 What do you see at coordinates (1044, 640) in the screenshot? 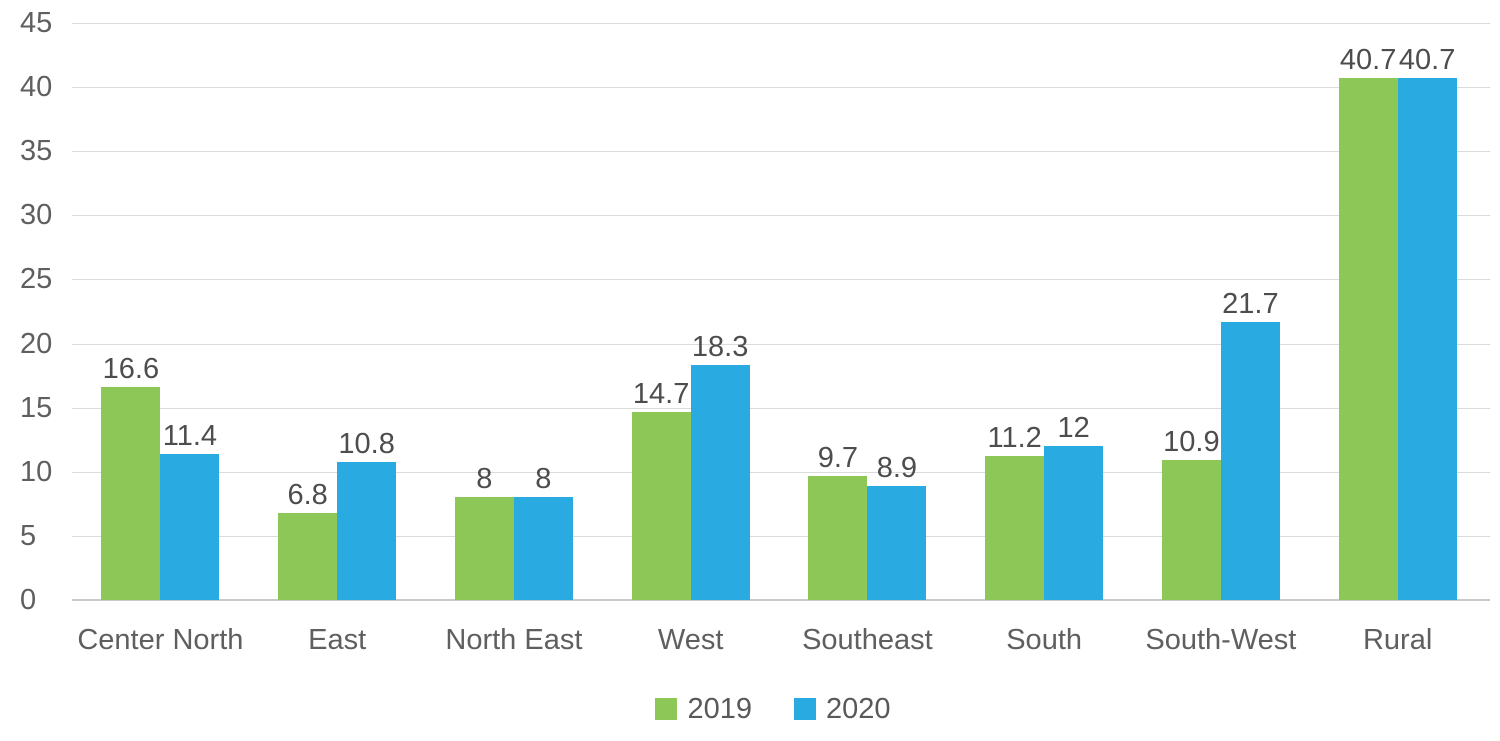
I see `category-label: South` at bounding box center [1044, 640].